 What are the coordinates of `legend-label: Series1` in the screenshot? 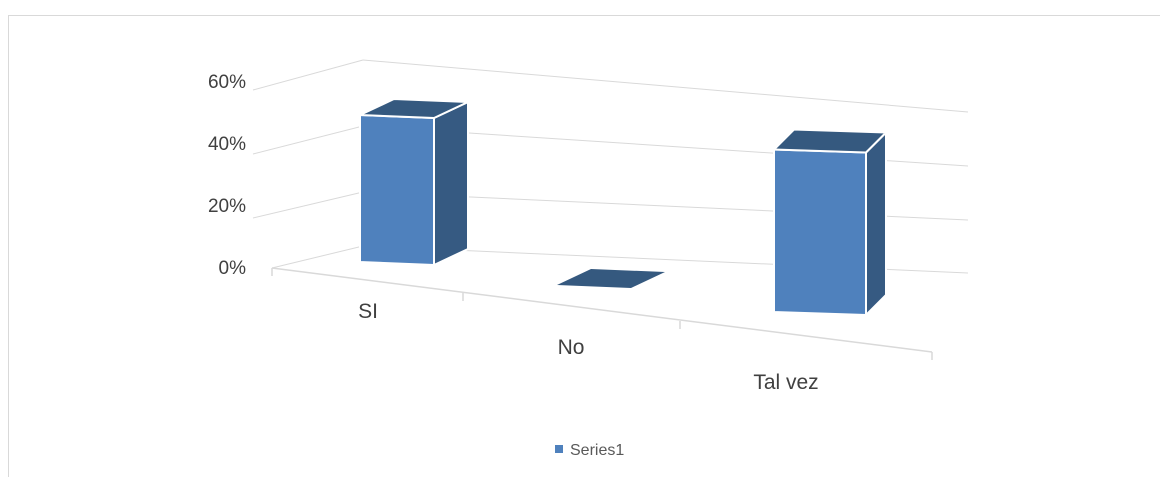 It's located at (597, 450).